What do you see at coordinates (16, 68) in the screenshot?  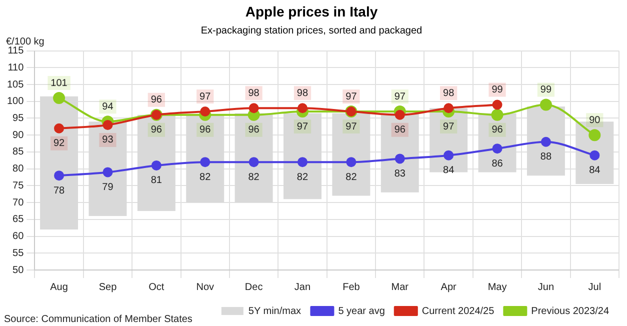 I see `y-tick-label: 110` at bounding box center [16, 68].